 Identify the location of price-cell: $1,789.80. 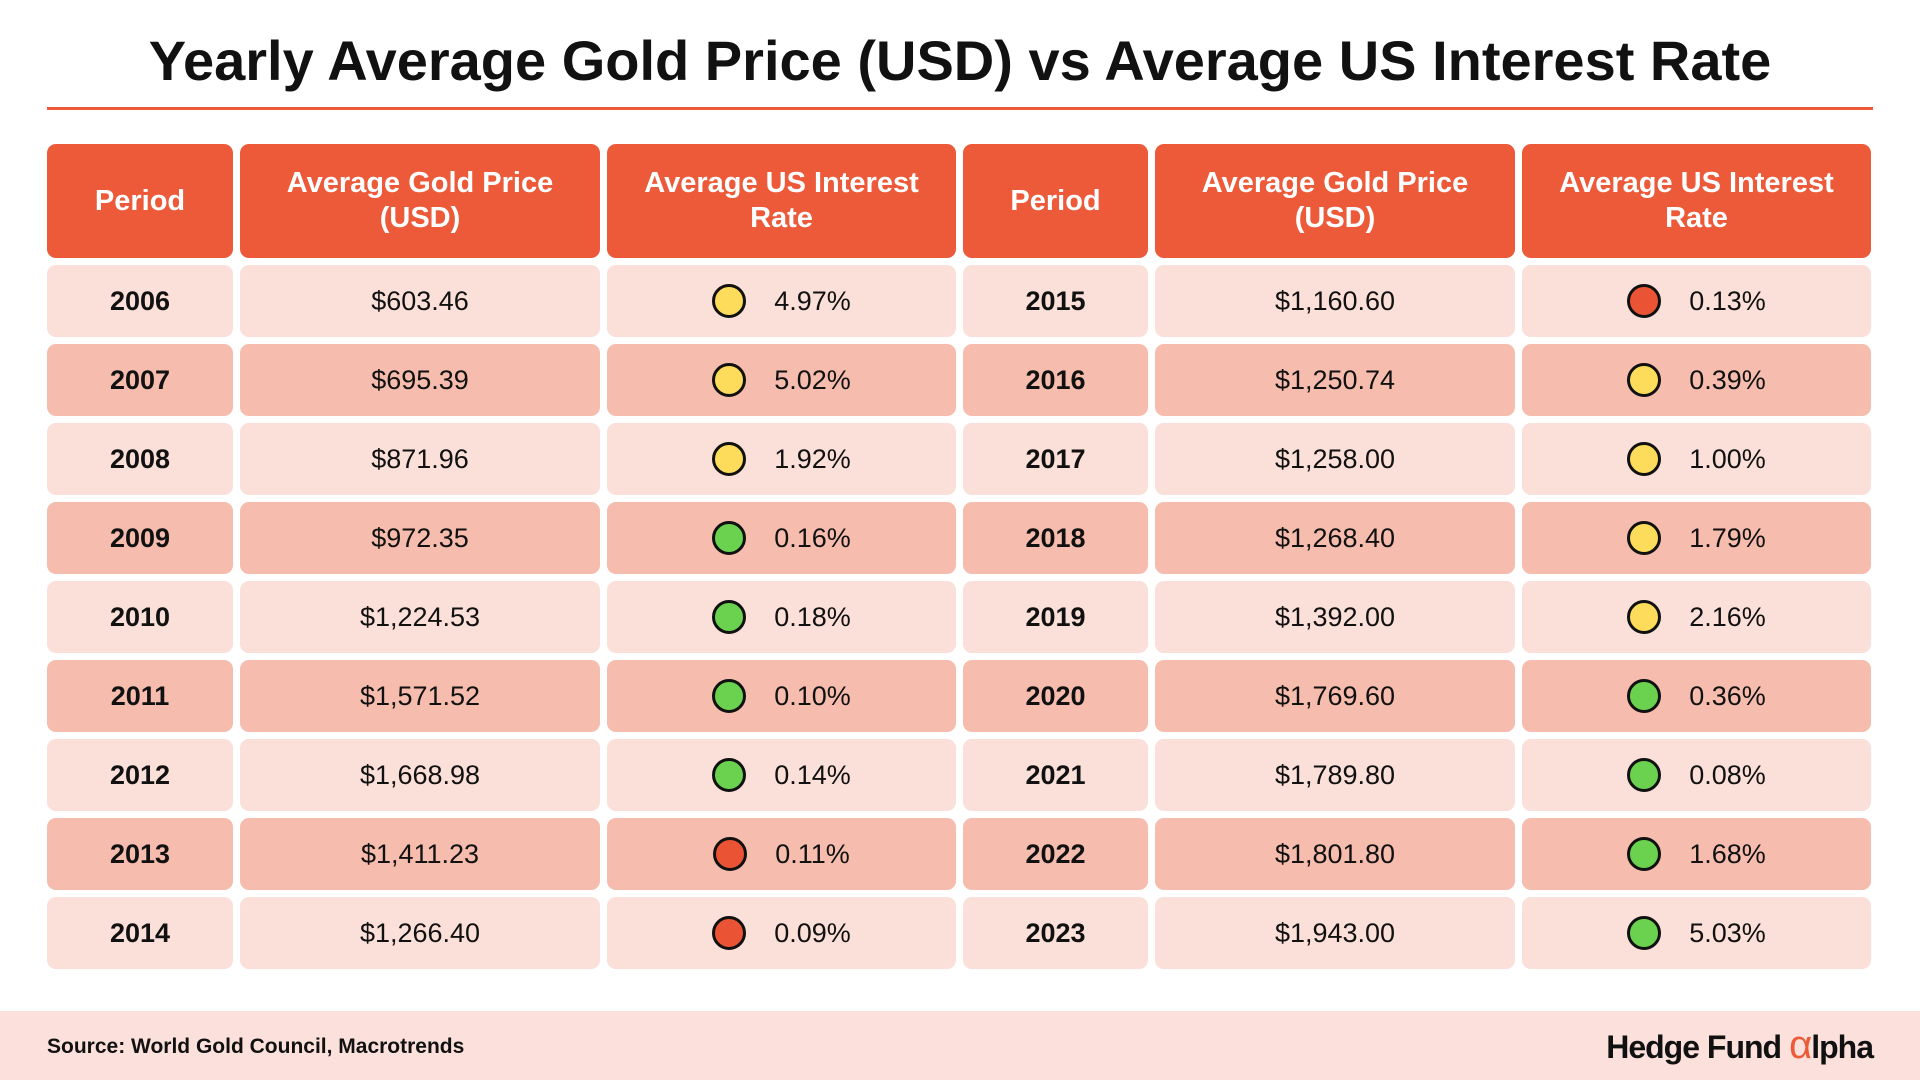
(1335, 775).